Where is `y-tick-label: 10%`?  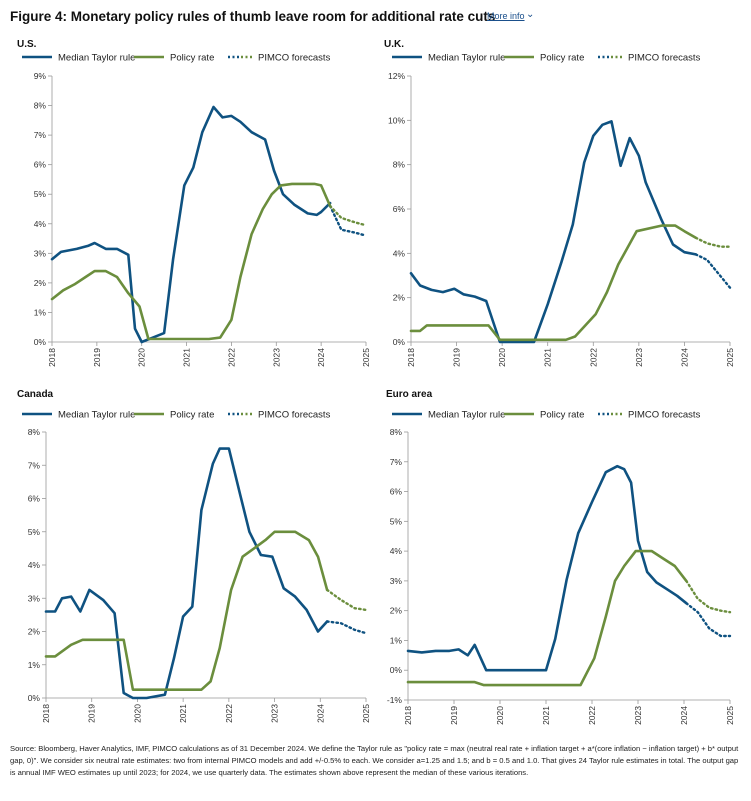 y-tick-label: 10% is located at coordinates (396, 120).